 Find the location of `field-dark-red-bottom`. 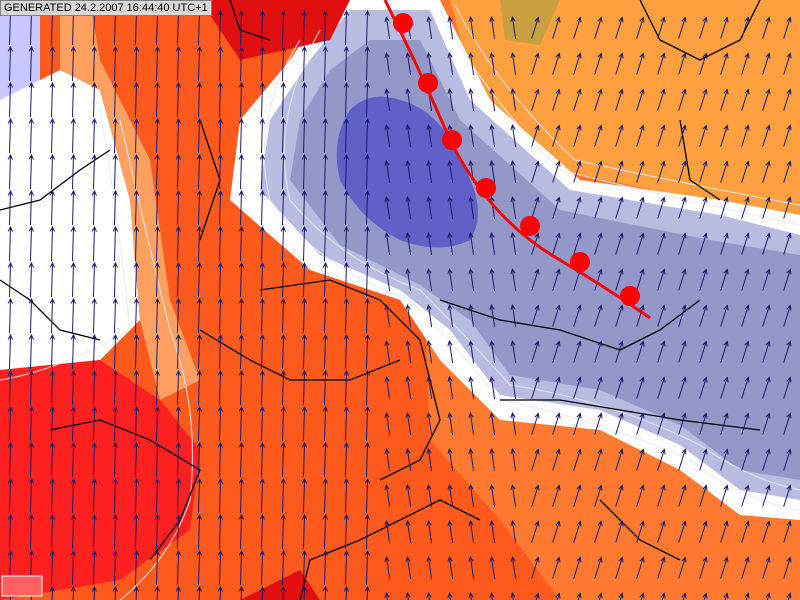

field-dark-red-bottom is located at coordinates (280, 585).